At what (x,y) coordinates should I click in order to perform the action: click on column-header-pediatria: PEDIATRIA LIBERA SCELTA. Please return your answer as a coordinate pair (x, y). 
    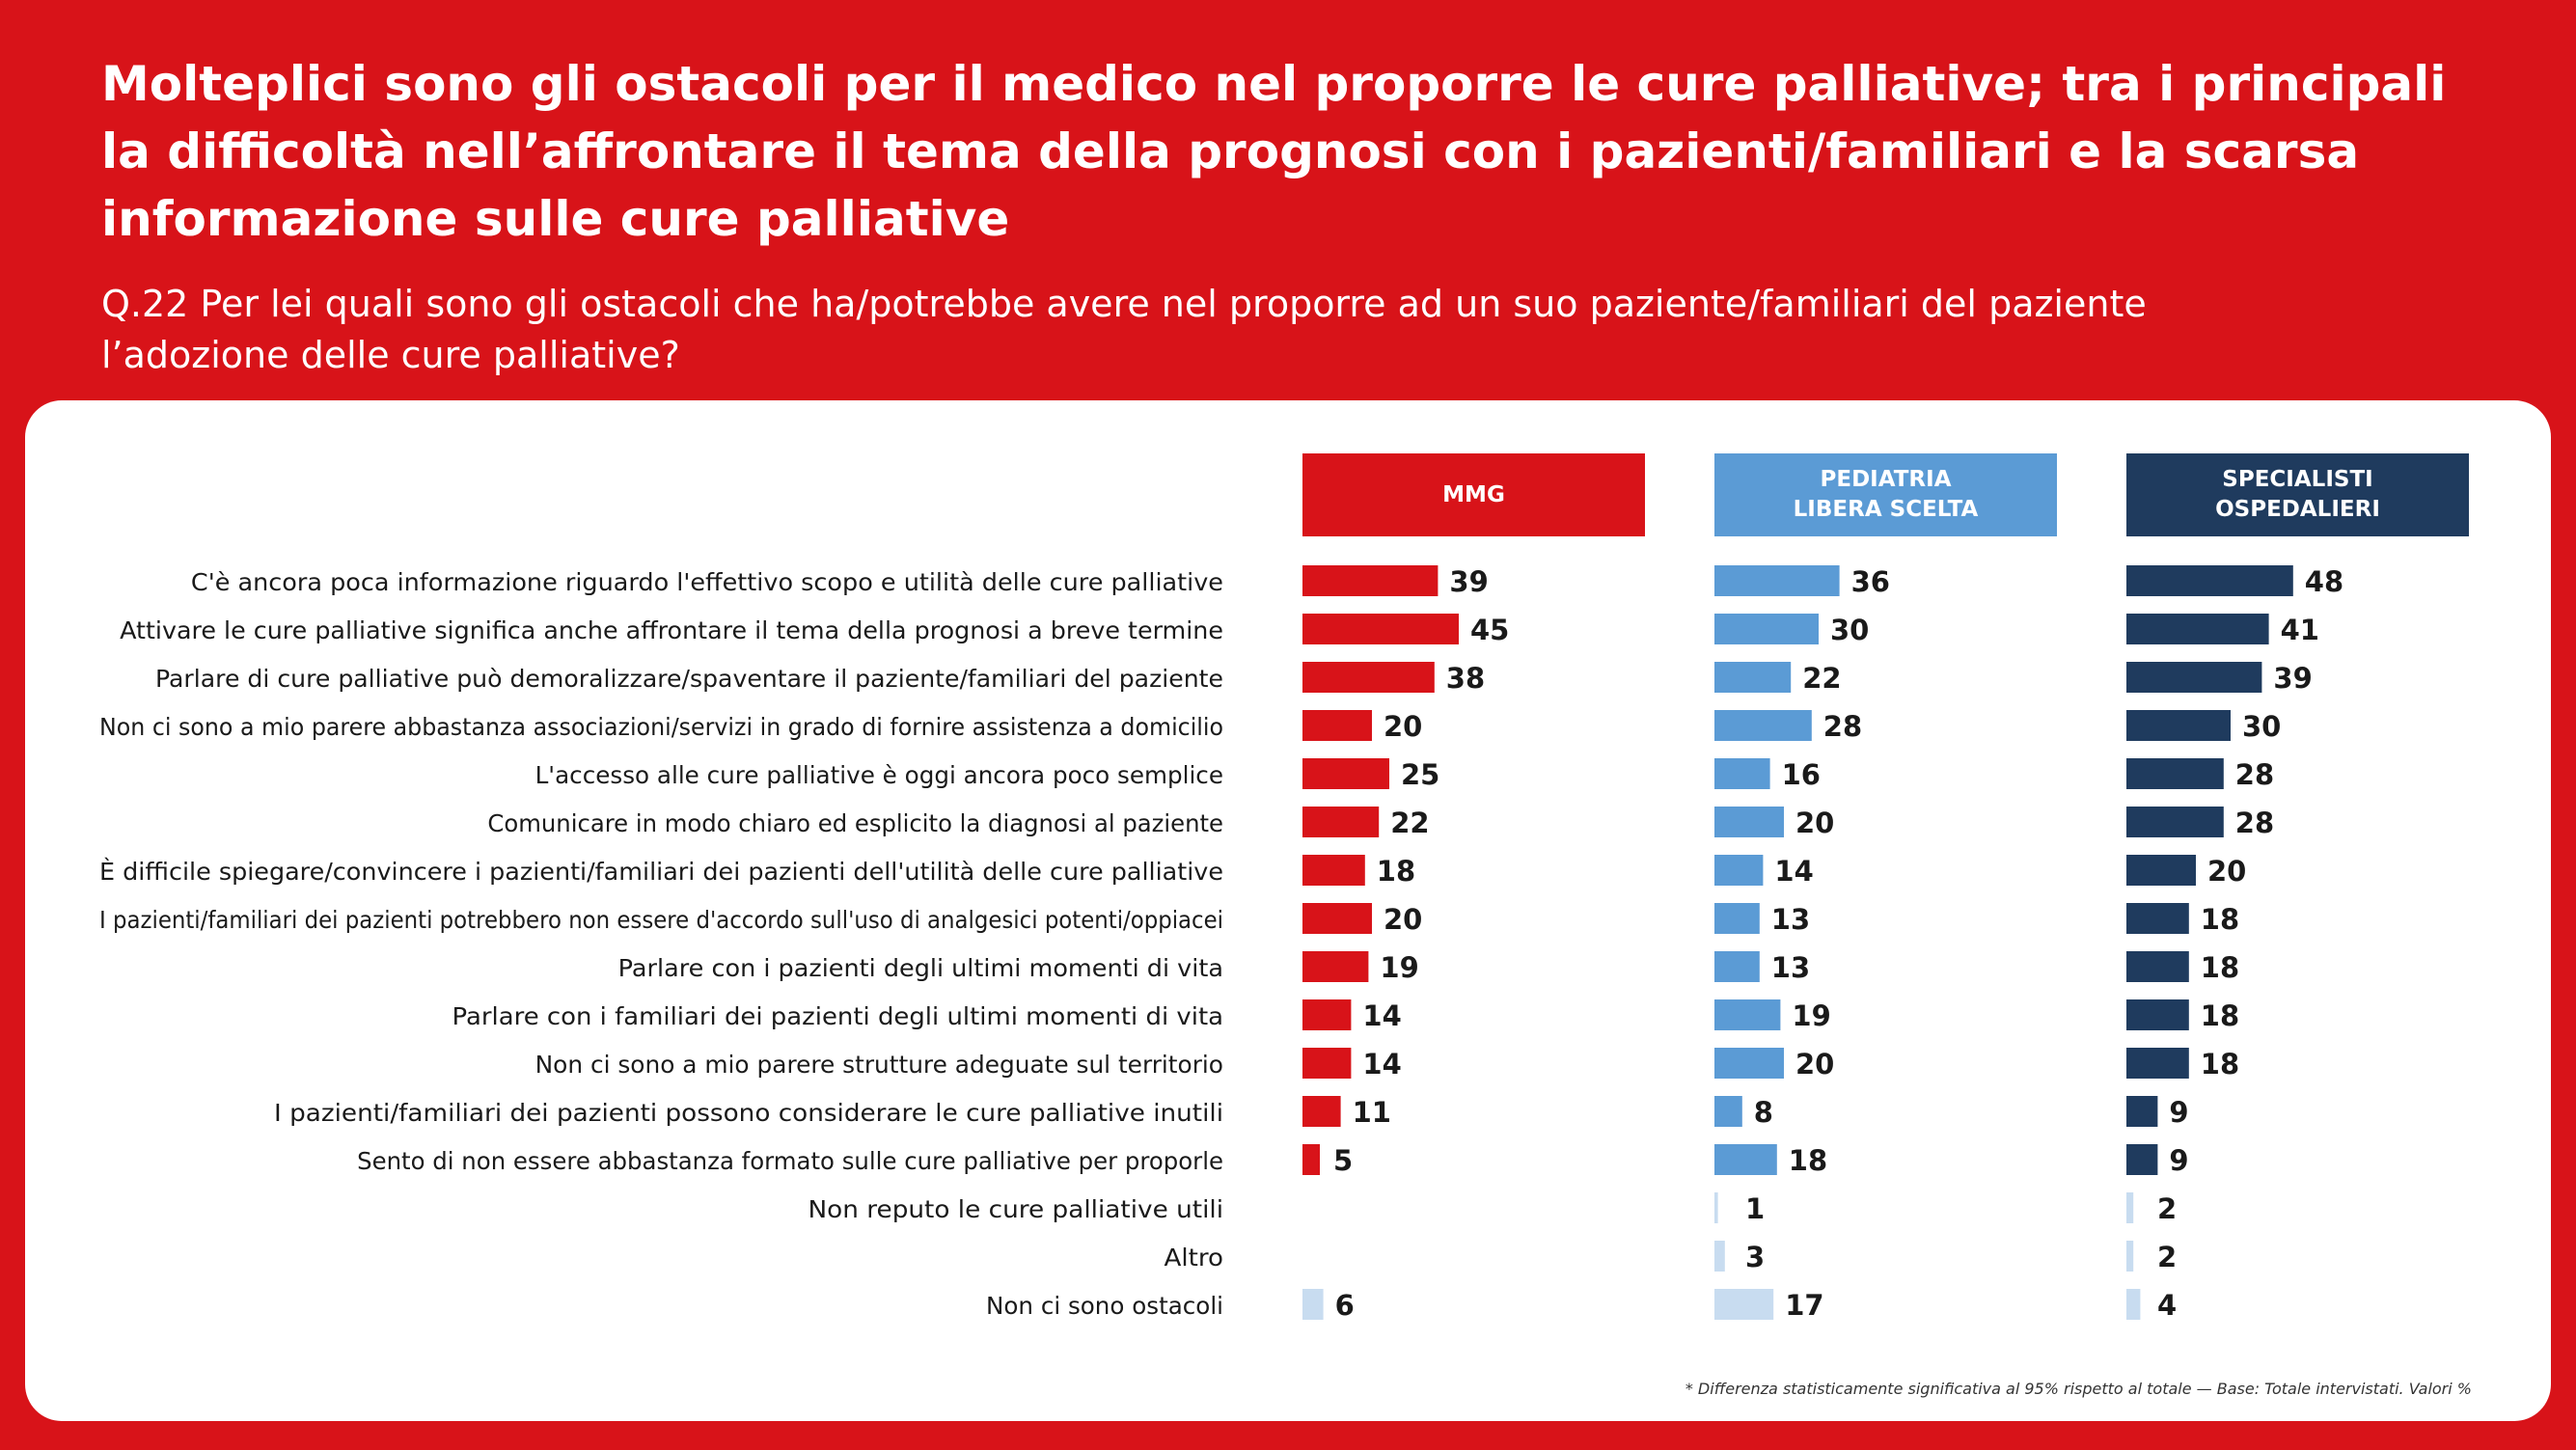
    Looking at the image, I should click on (1886, 494).